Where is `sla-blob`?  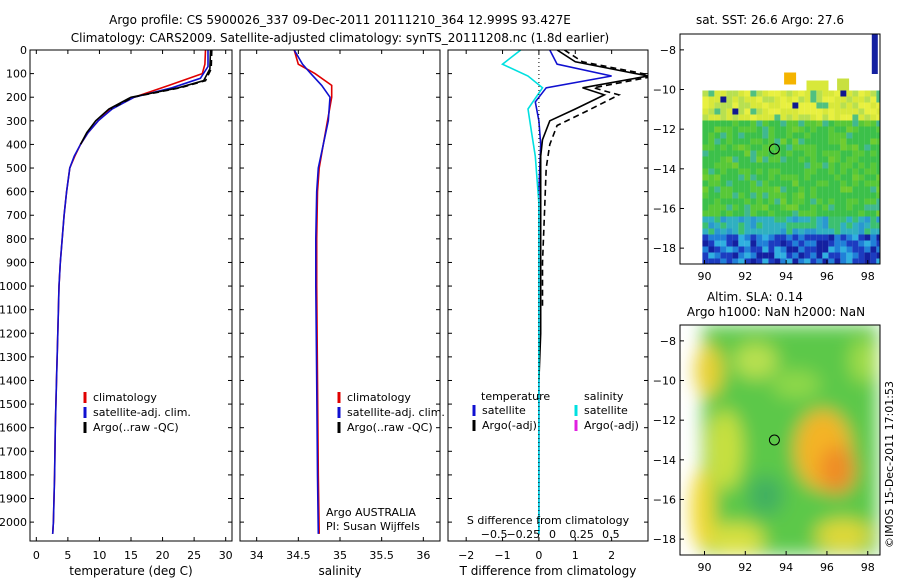
sla-blob is located at coordinates (863, 360).